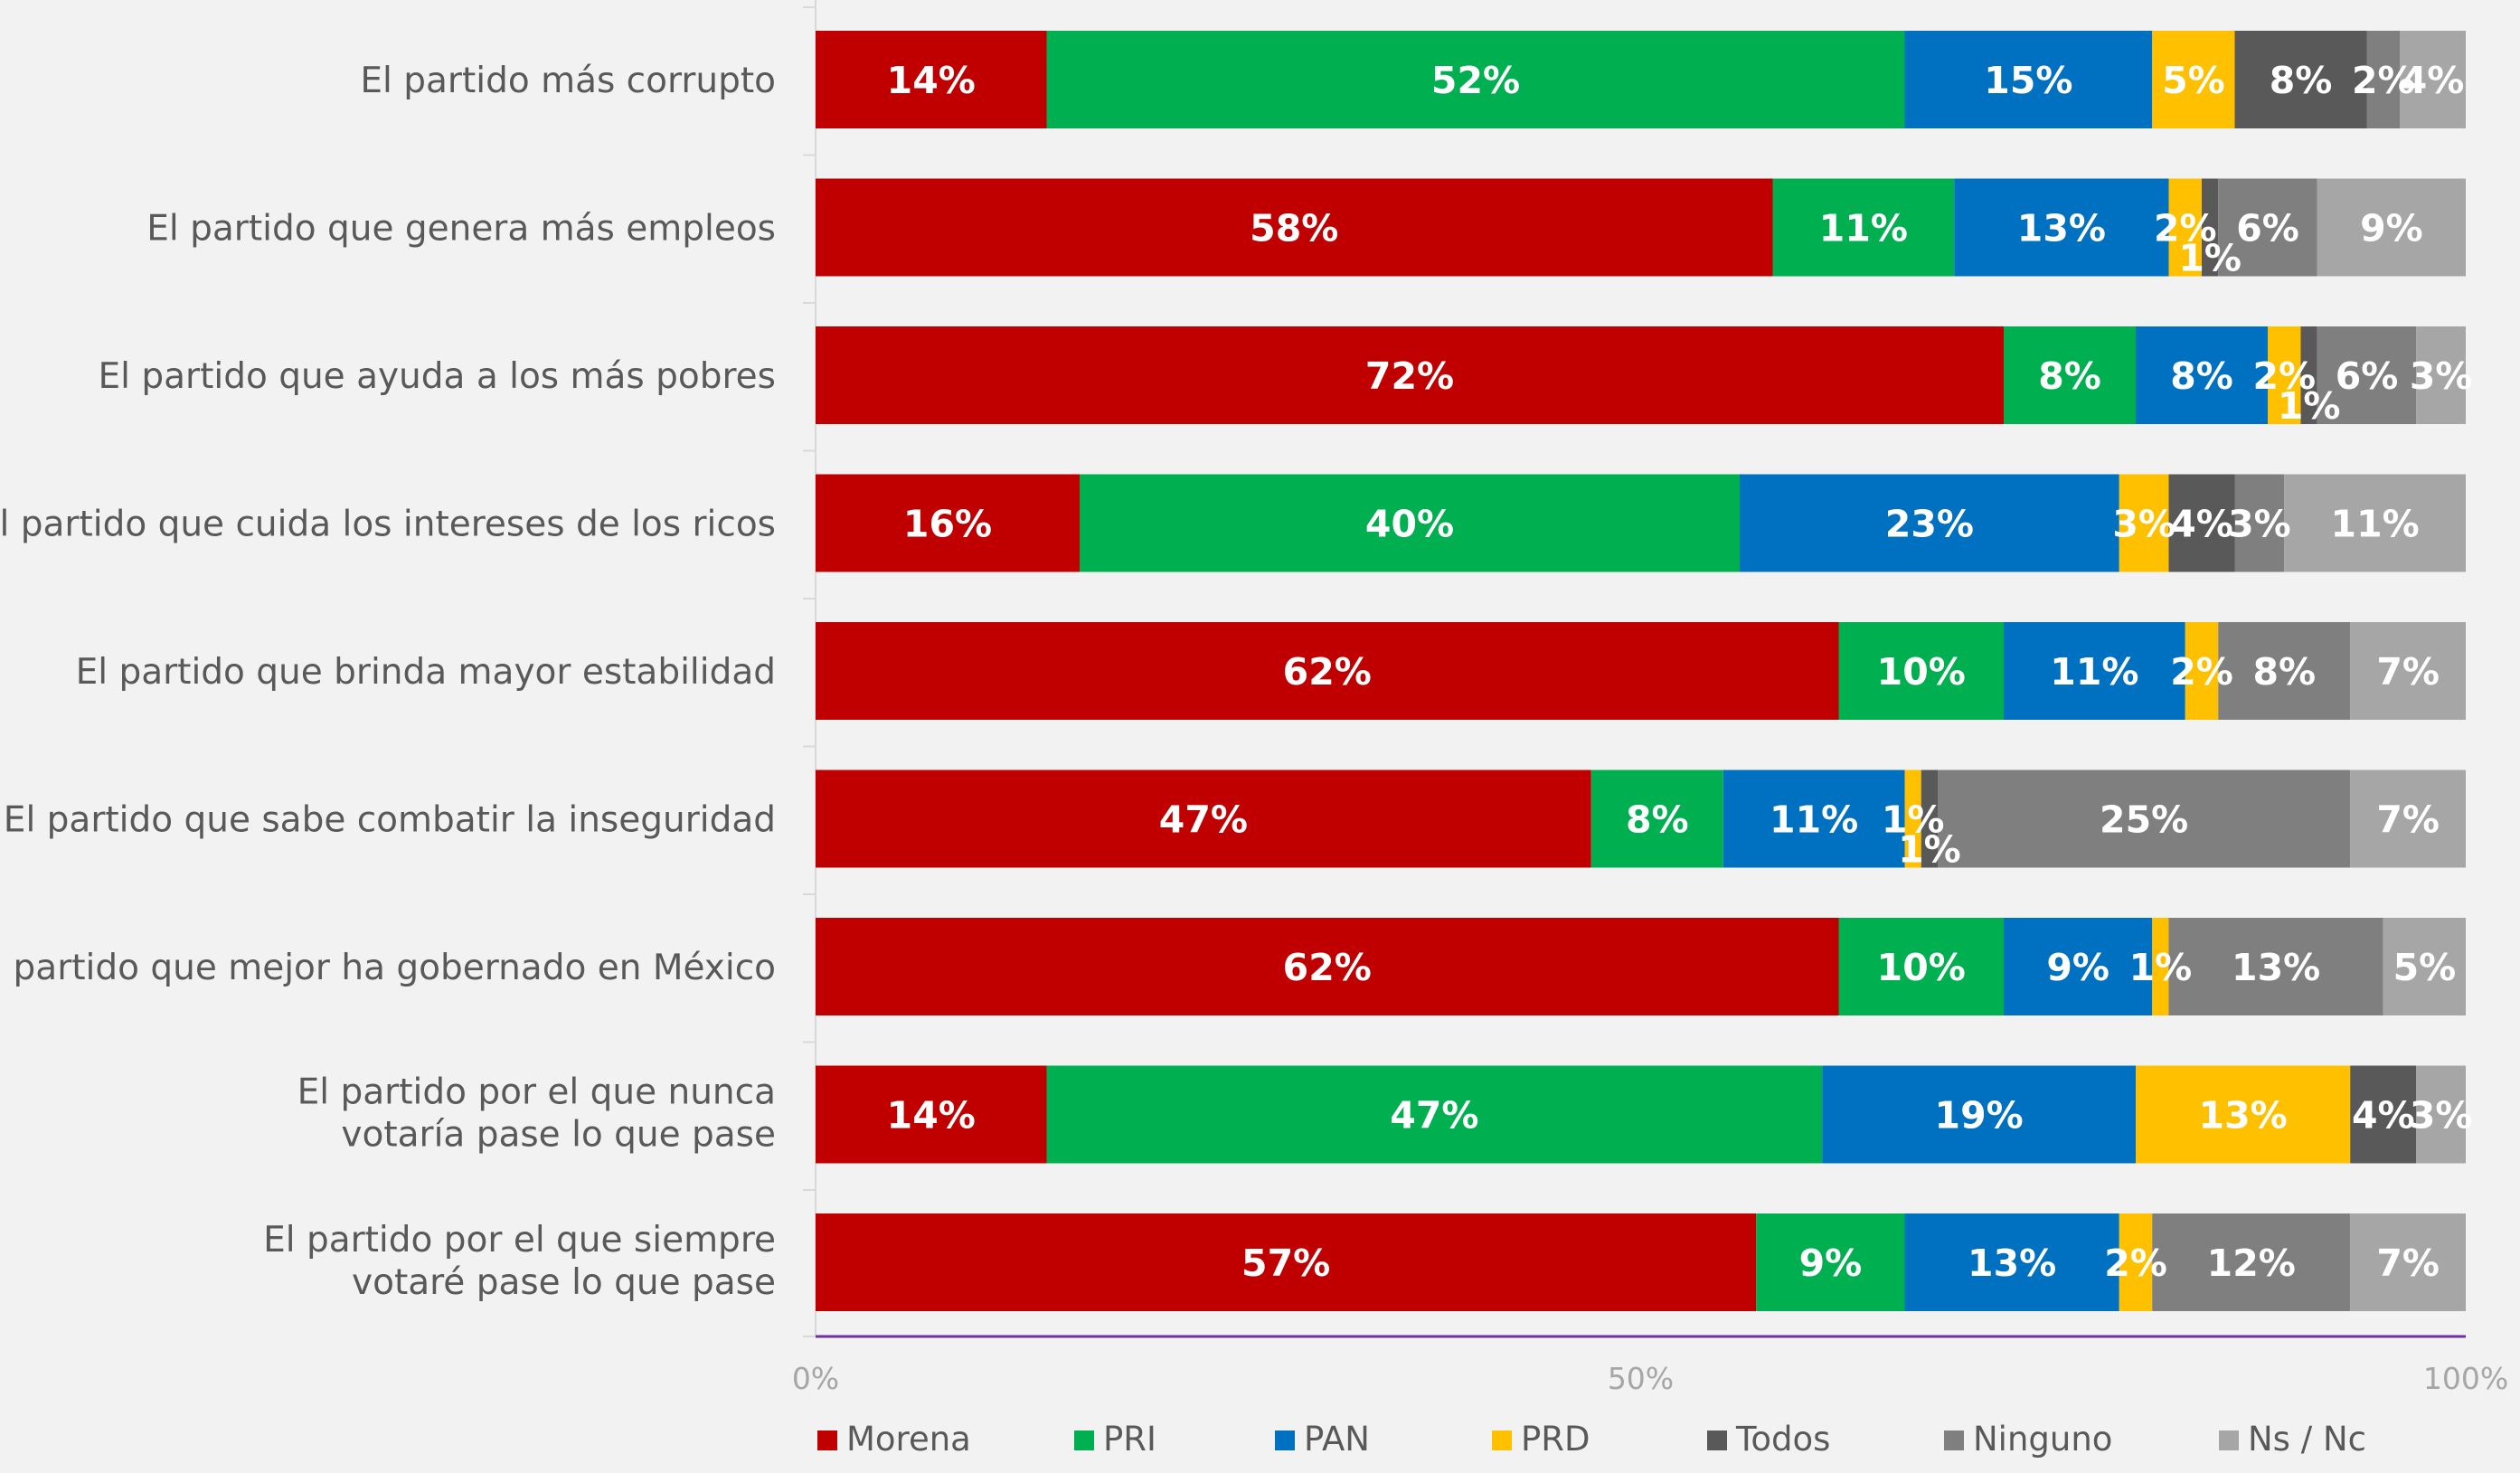 This screenshot has width=2520, height=1473. I want to click on category-label: El partido más corrupto, so click(568, 81).